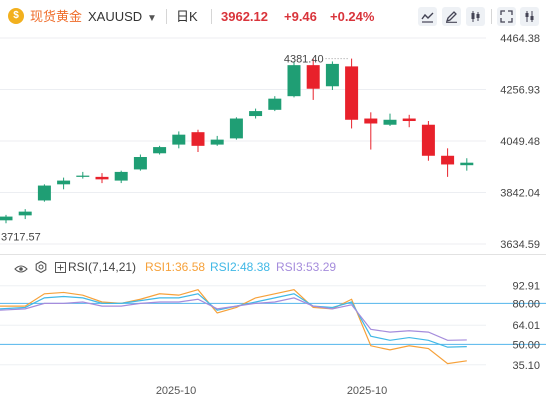 Image resolution: width=546 pixels, height=401 pixels. Describe the element at coordinates (271, 391) in the screenshot. I see `time-axis: 2025-10 2025-10` at that location.